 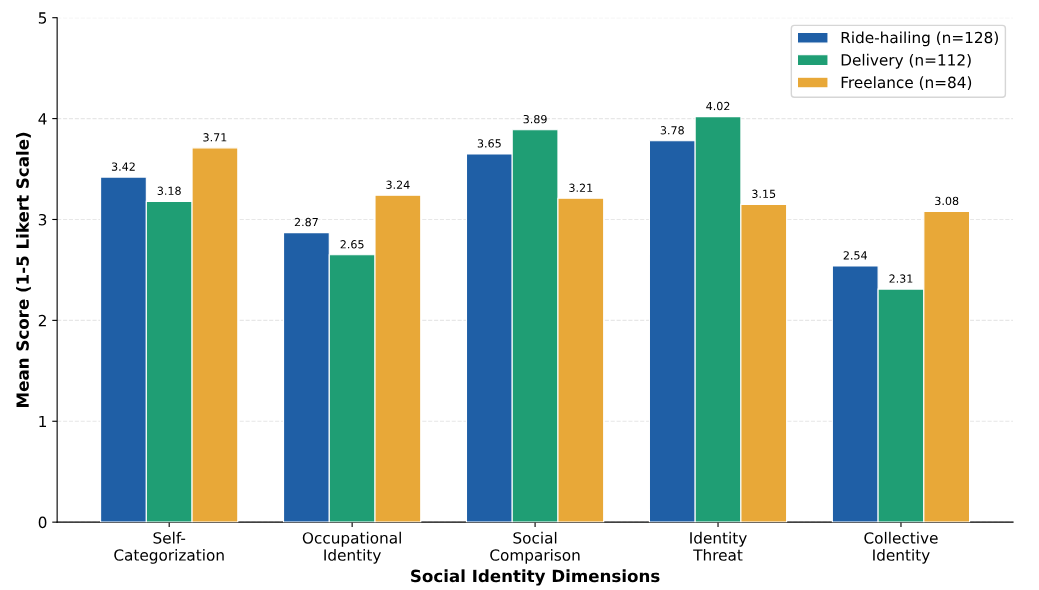 What do you see at coordinates (215, 137) in the screenshot?
I see `data-label: 3.71` at bounding box center [215, 137].